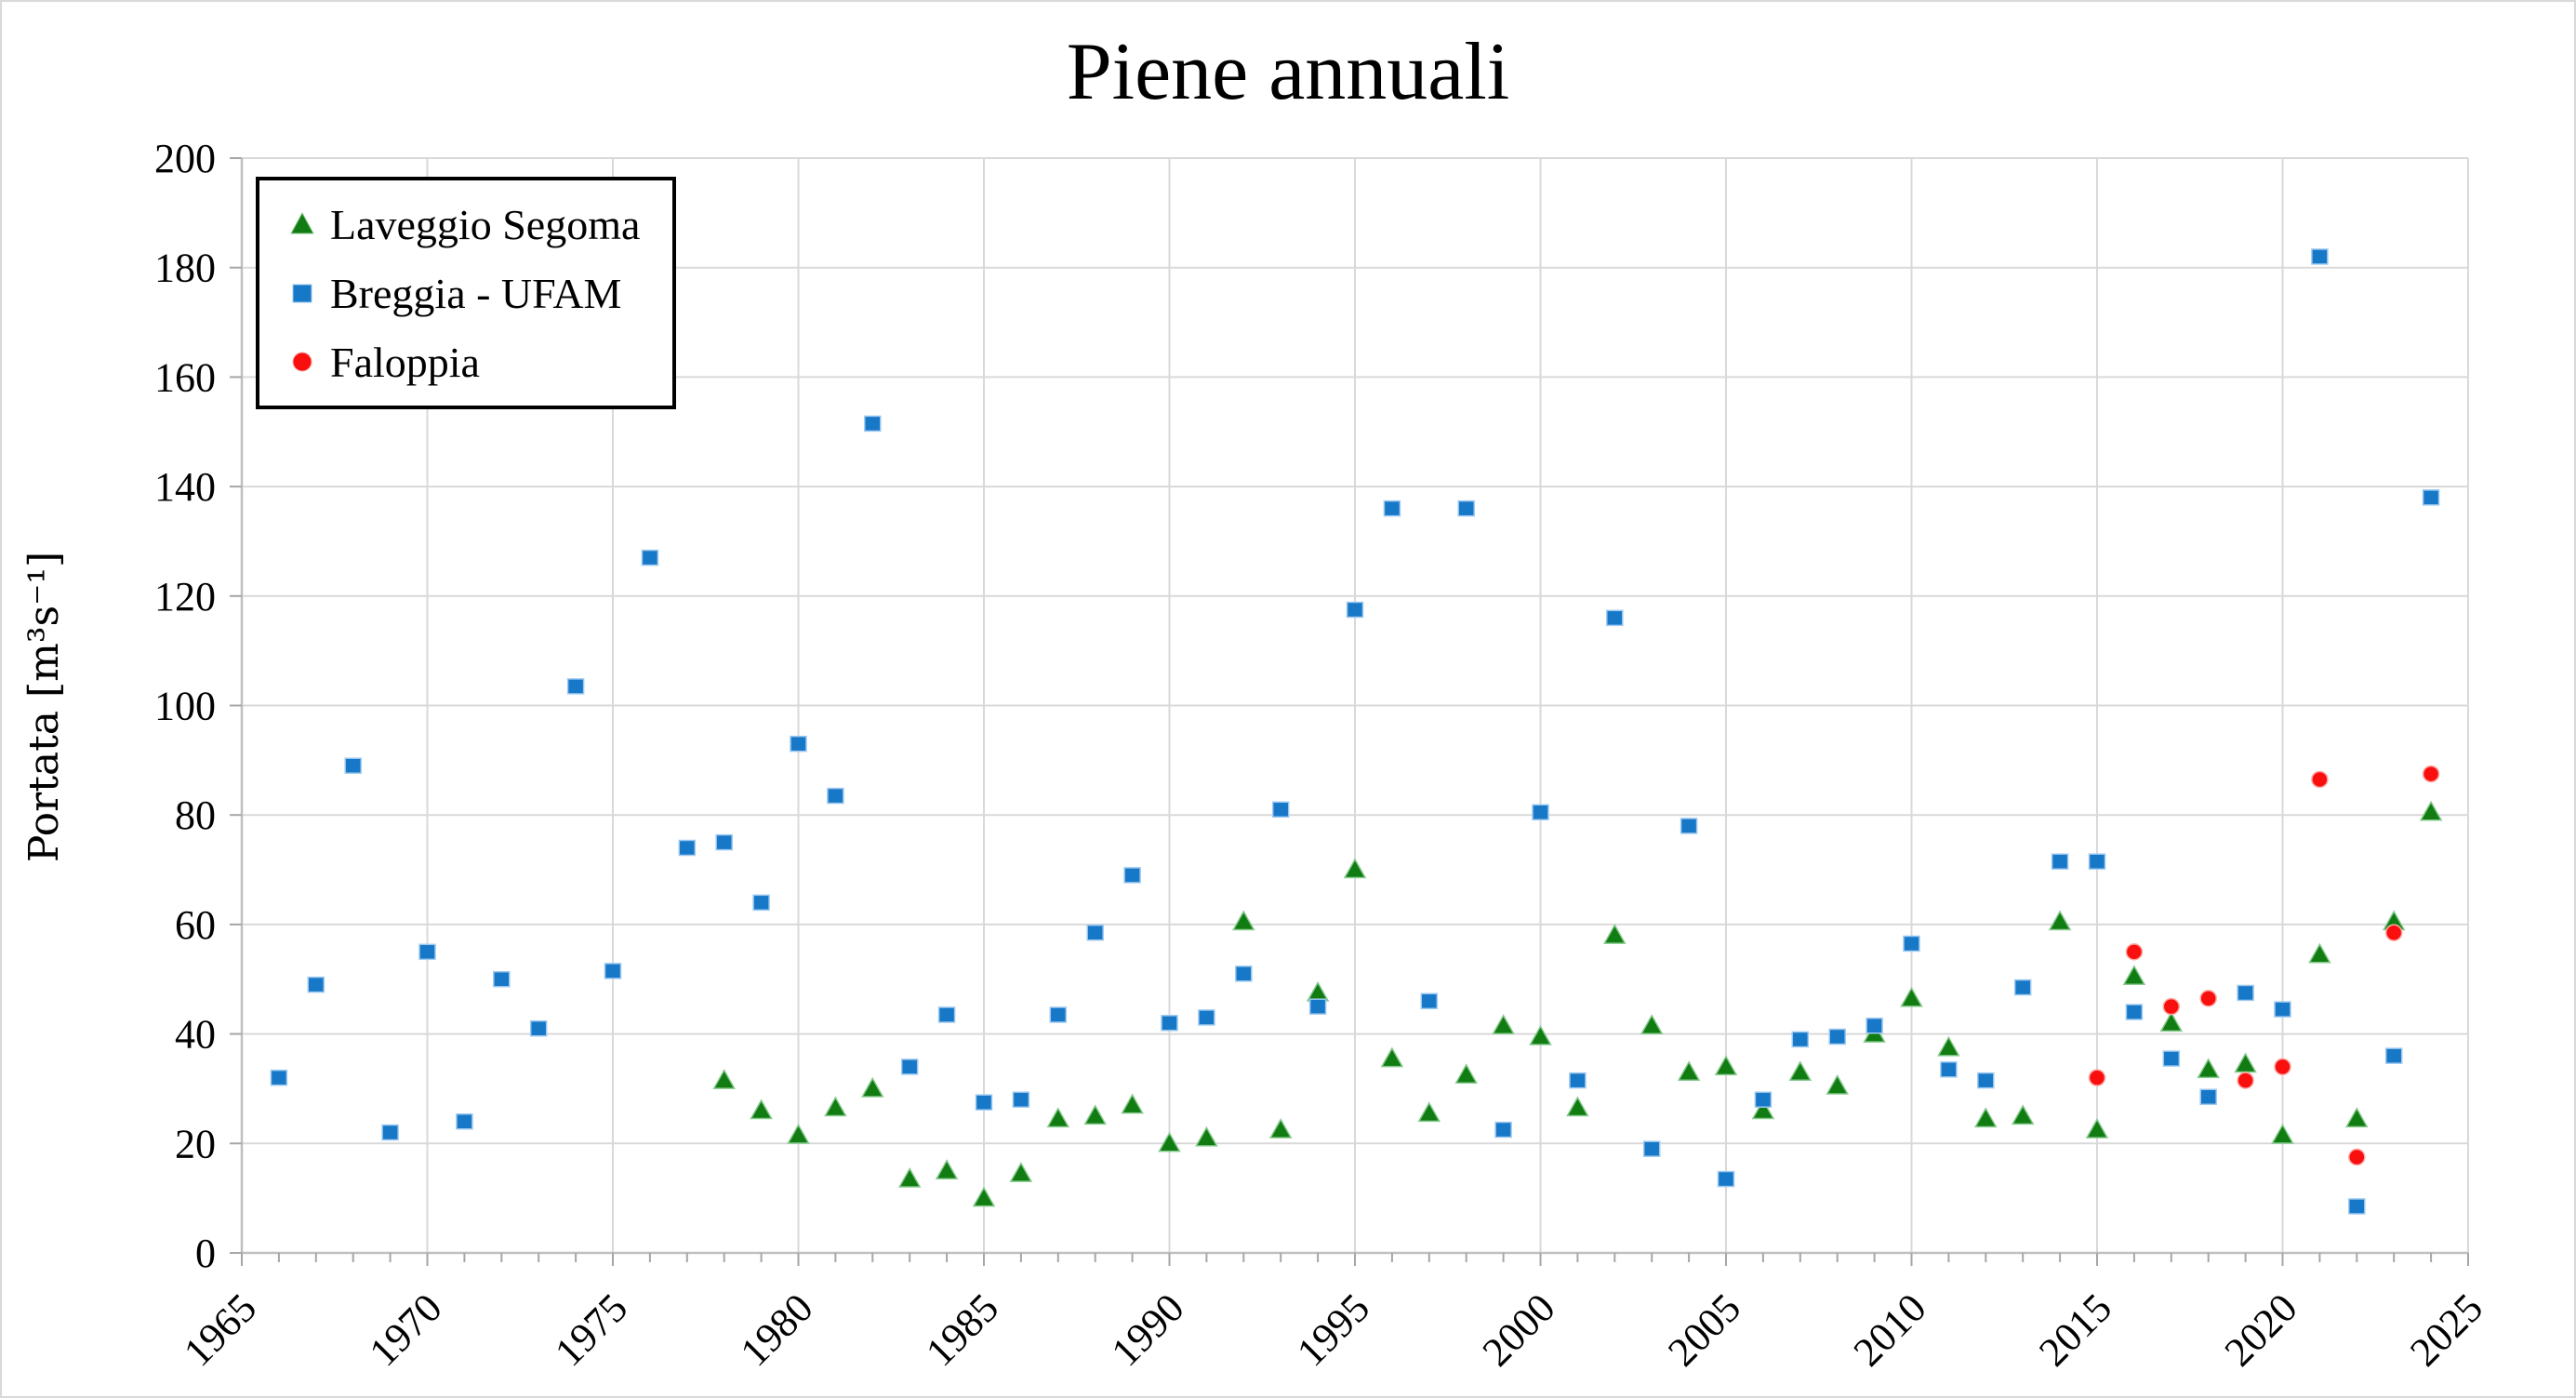 The height and width of the screenshot is (1398, 2576). Describe the element at coordinates (478, 362) in the screenshot. I see `legend-item-faloppia: Faloppia` at that location.